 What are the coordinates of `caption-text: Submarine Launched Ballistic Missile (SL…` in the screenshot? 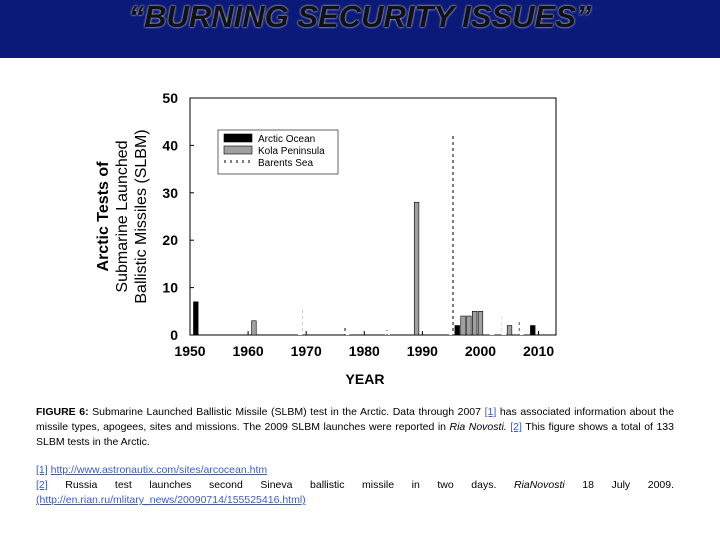 It's located at (286, 412).